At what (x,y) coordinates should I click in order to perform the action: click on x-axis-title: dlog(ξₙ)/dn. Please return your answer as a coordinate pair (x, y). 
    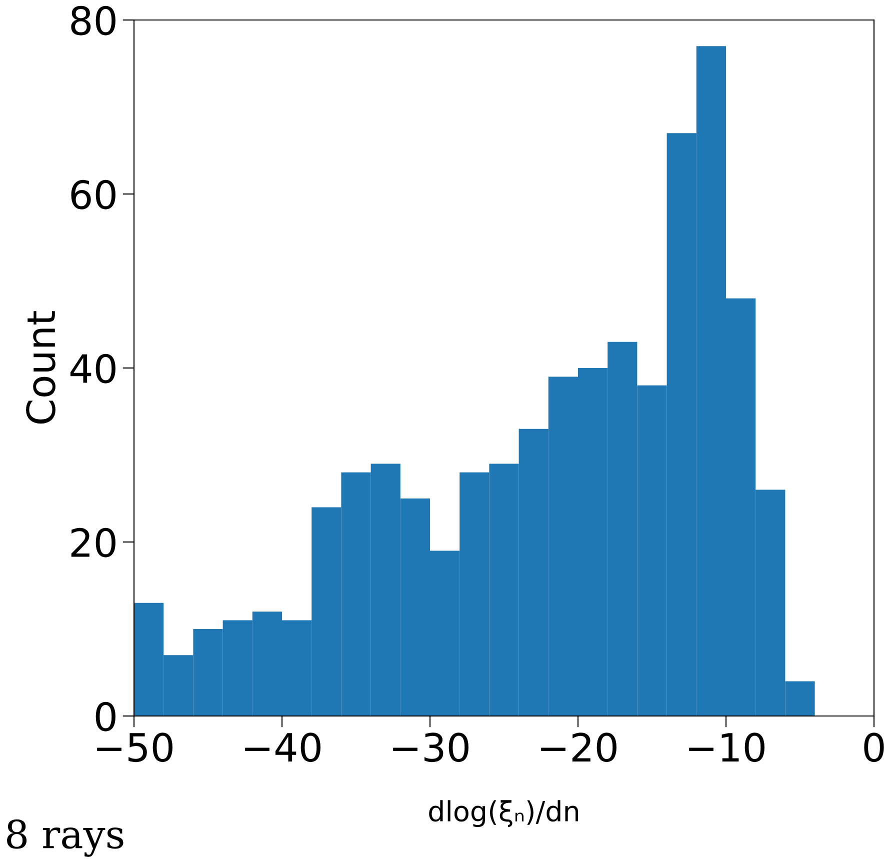
    Looking at the image, I should click on (503, 814).